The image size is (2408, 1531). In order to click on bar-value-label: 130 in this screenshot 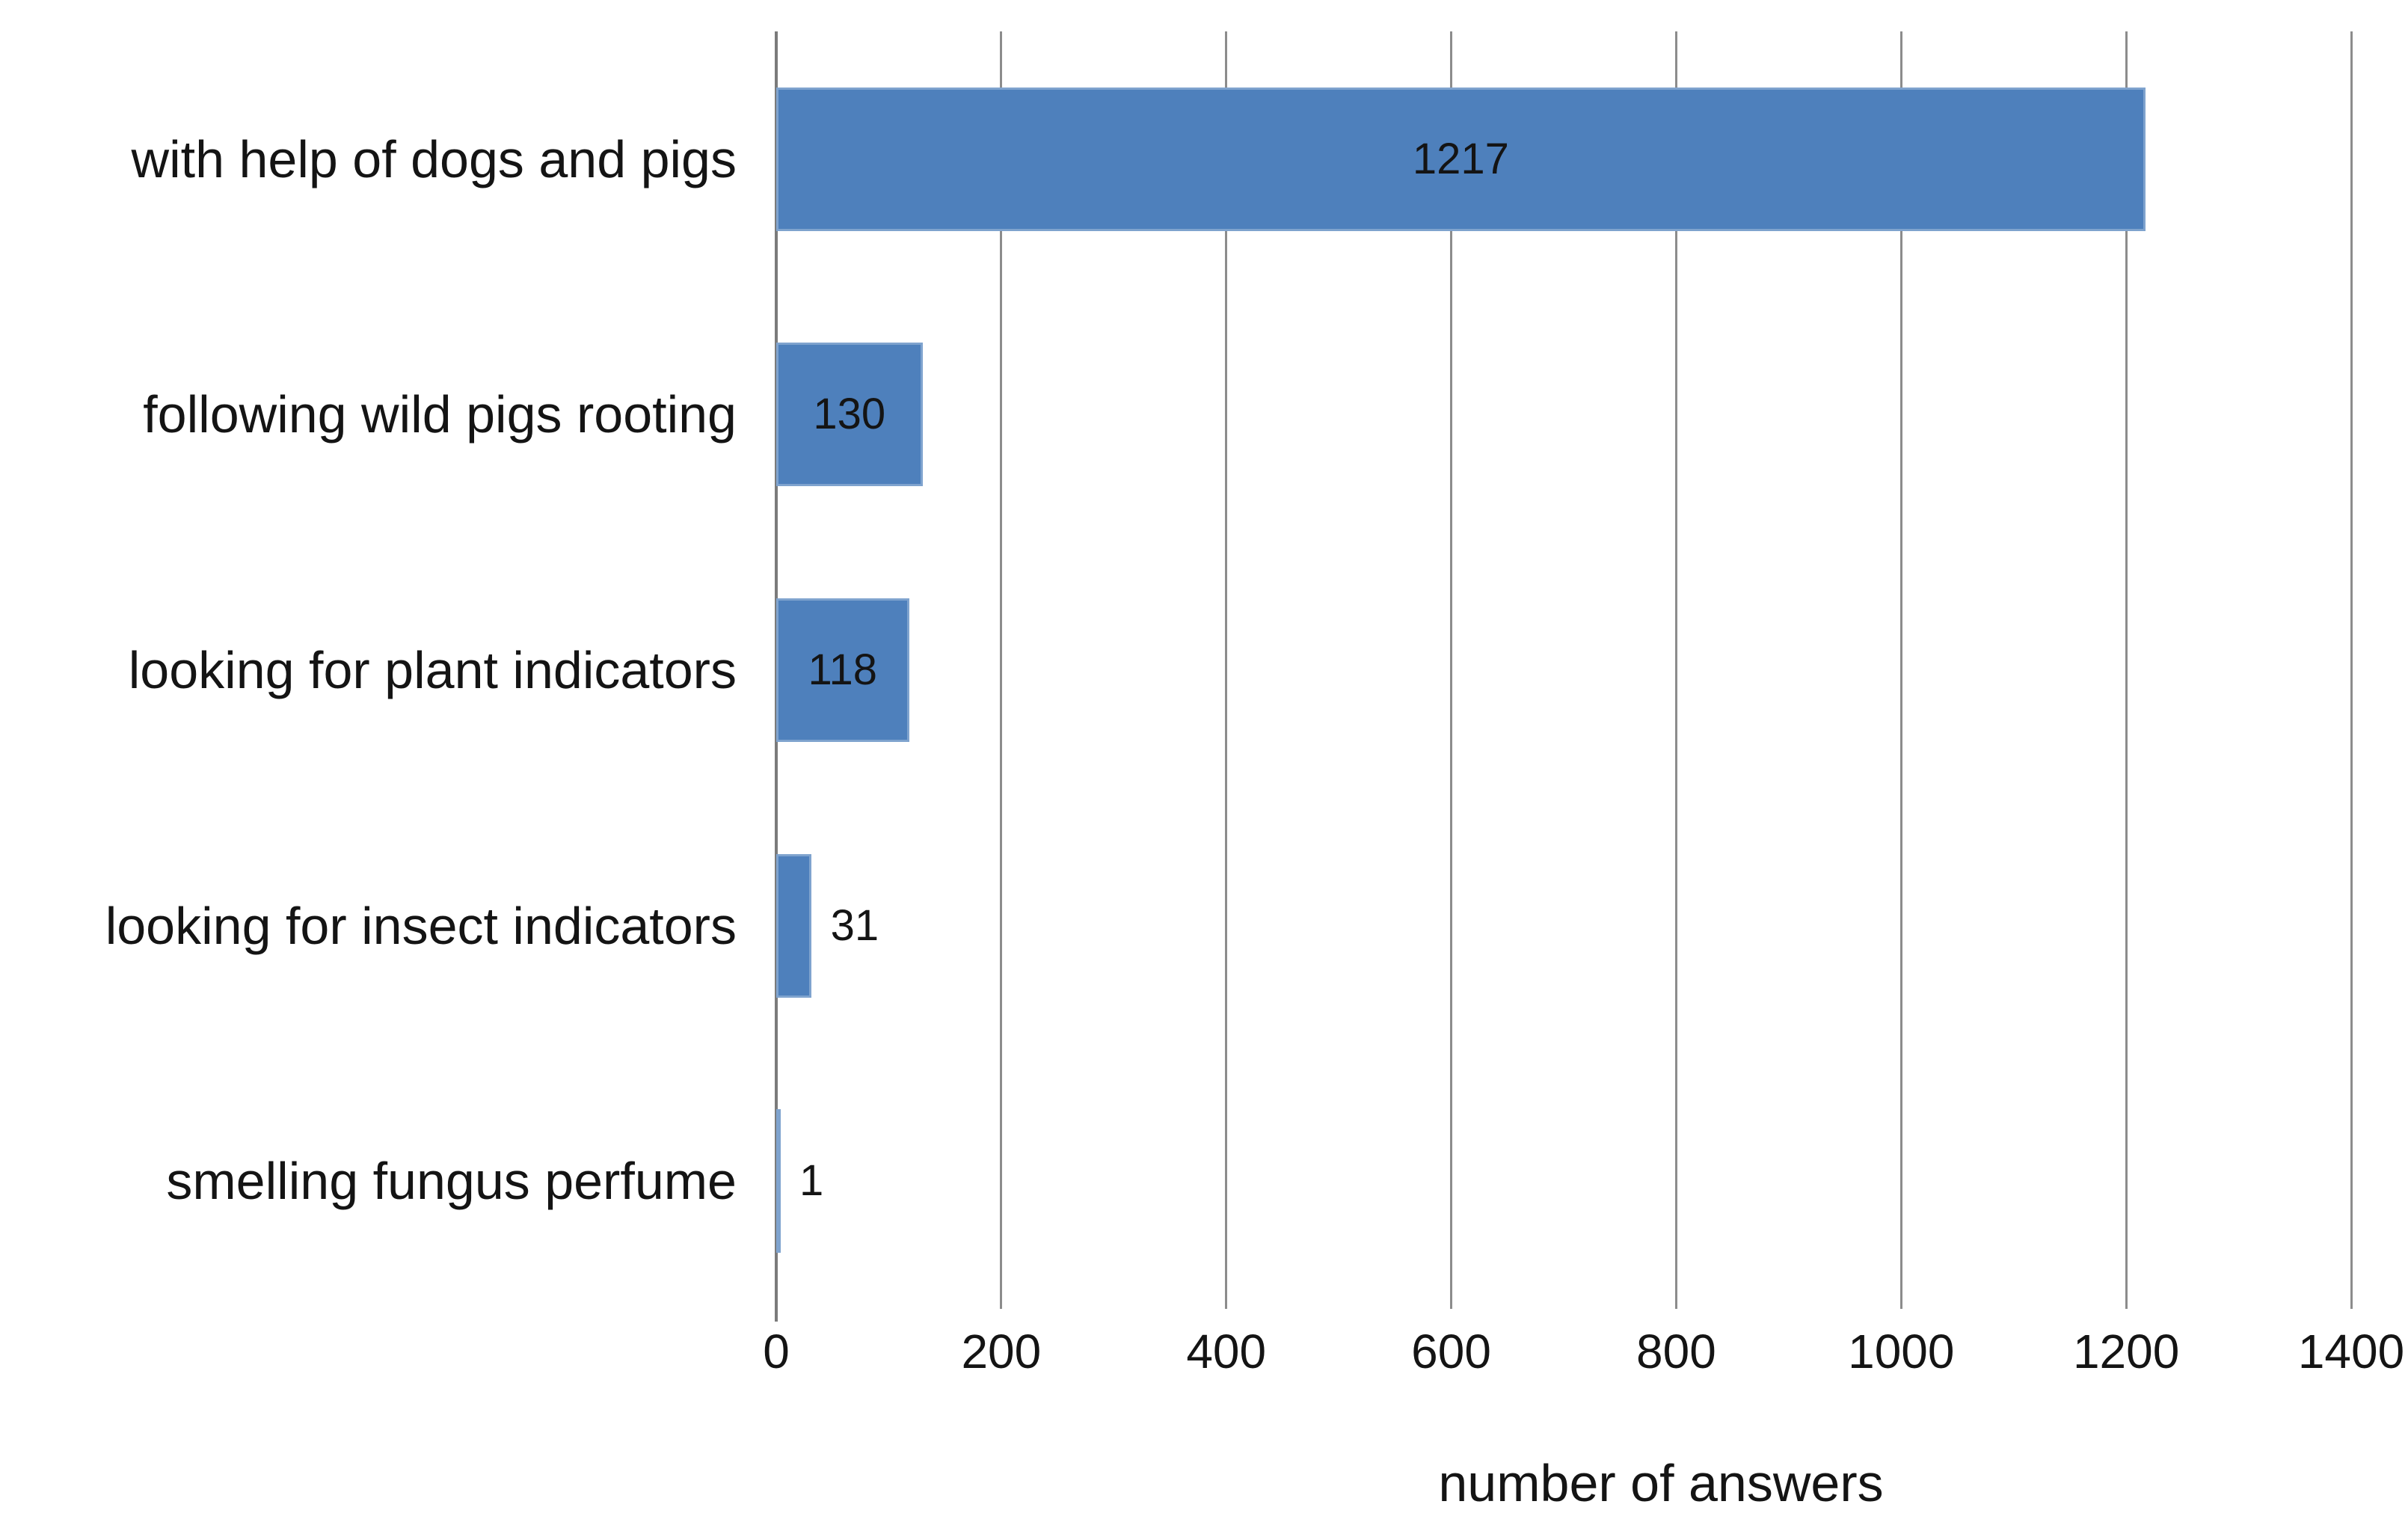, I will do `click(849, 415)`.